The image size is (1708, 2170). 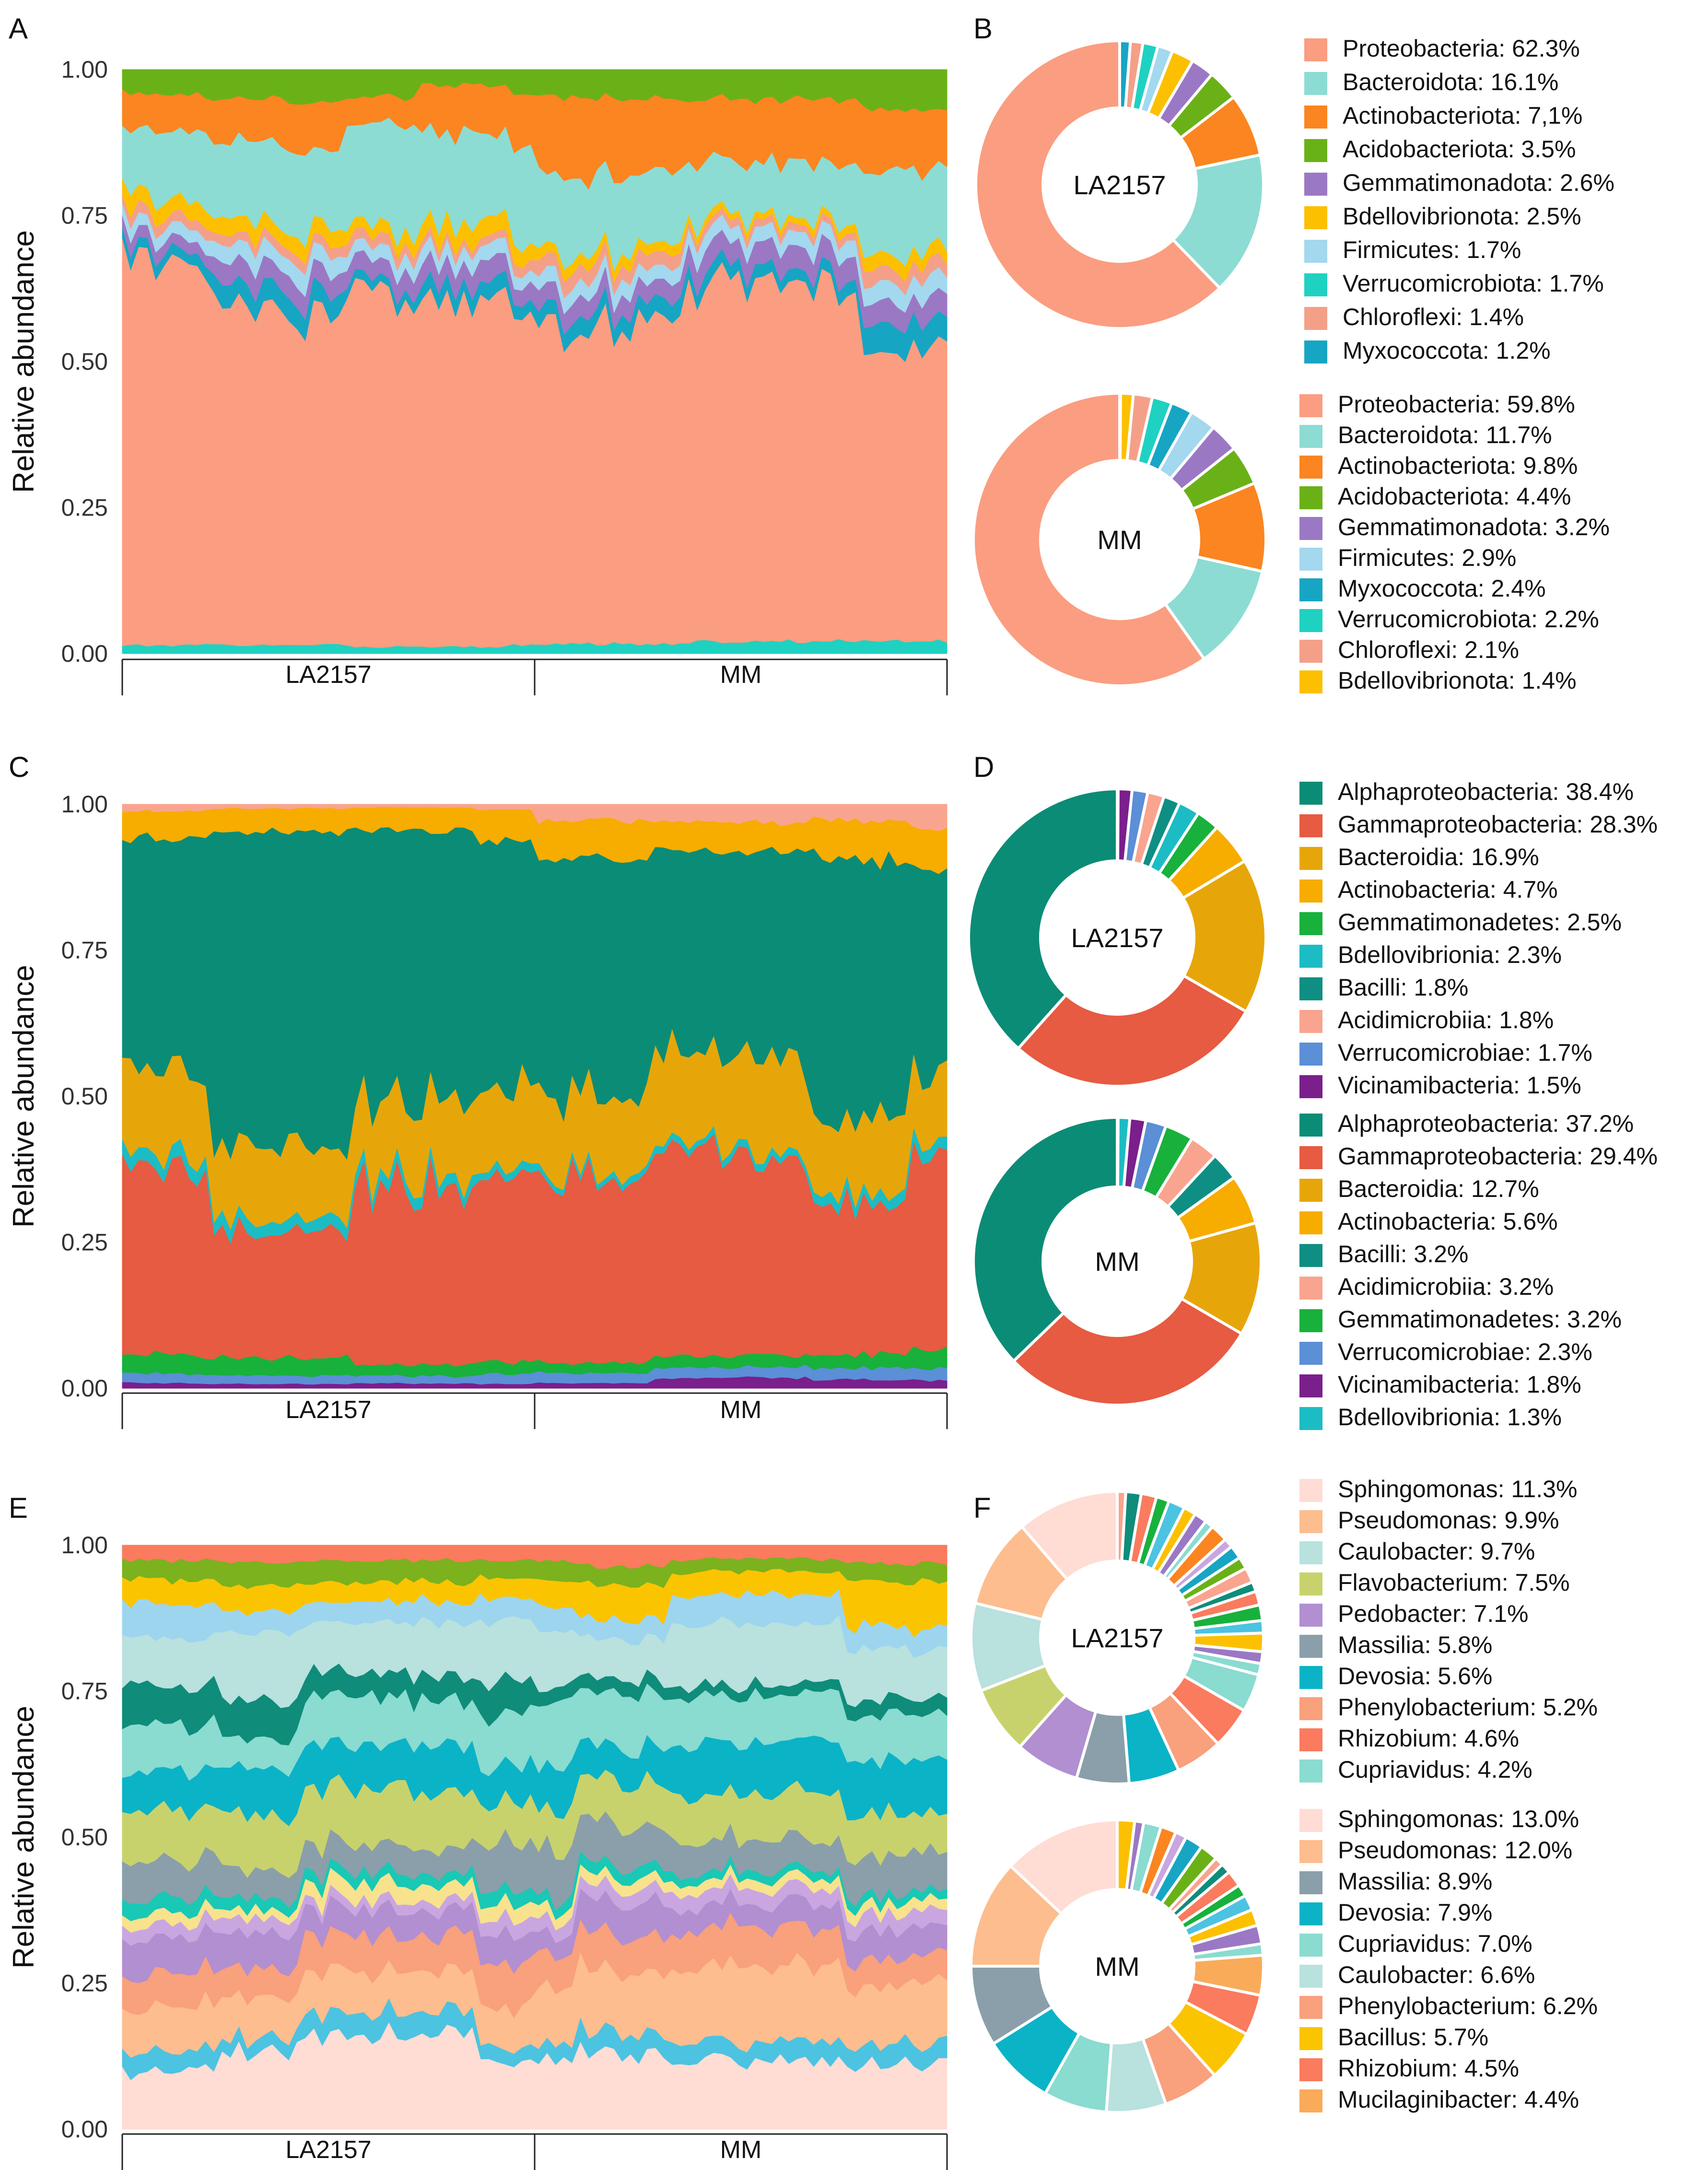 I want to click on donut-slice-proteobacteria, so click(x=1098, y=184).